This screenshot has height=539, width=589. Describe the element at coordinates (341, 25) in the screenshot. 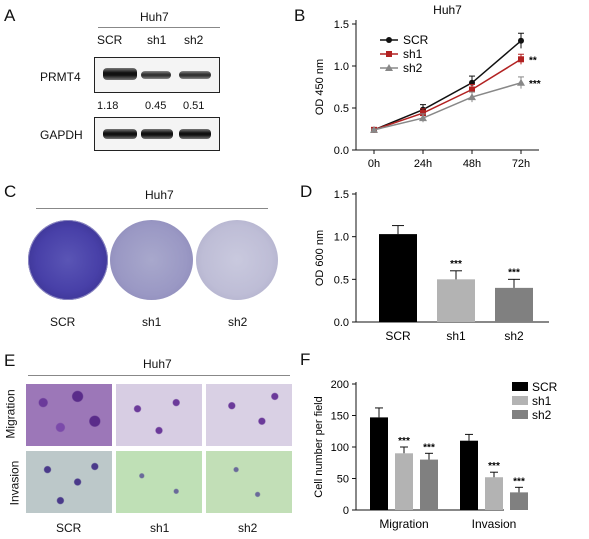

I see `chart-b-ytick-label: 1.5` at that location.